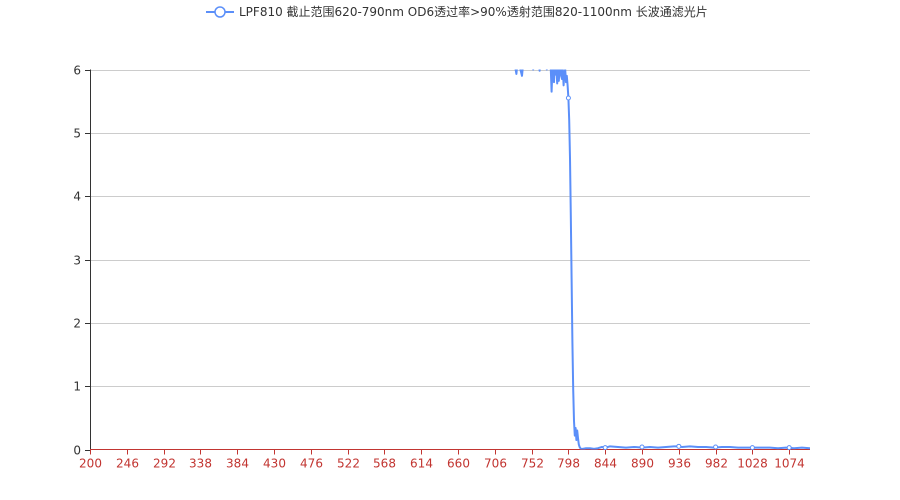 This screenshot has height=500, width=900. Describe the element at coordinates (495, 464) in the screenshot. I see `x-tick-label: 706` at that location.